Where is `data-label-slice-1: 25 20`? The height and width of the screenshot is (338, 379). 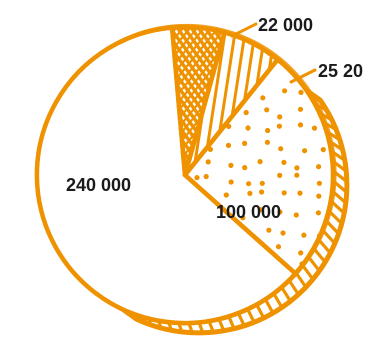 data-label-slice-1: 25 20 is located at coordinates (340, 71).